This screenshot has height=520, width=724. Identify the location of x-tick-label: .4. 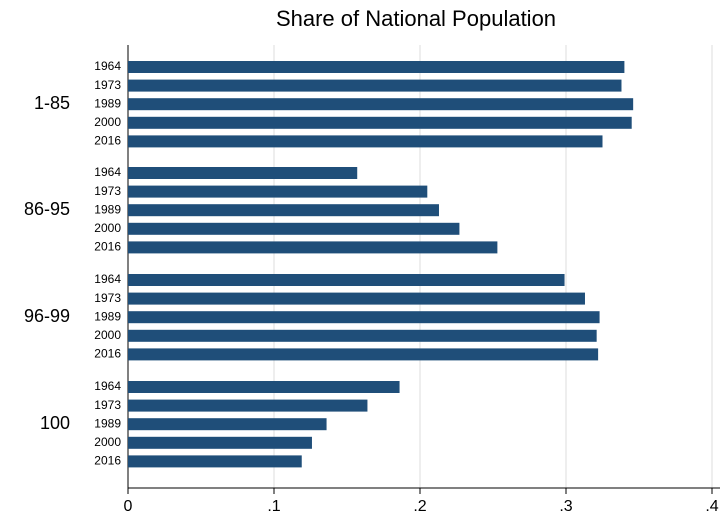
(711, 506).